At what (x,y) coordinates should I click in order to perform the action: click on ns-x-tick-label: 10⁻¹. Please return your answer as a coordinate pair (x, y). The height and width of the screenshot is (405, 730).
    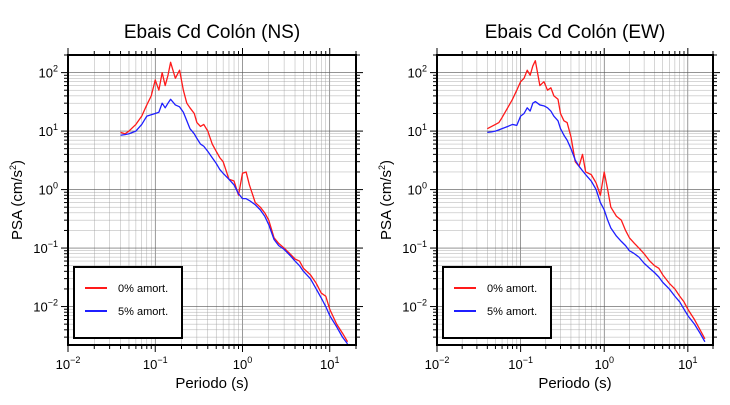
    Looking at the image, I should click on (155, 363).